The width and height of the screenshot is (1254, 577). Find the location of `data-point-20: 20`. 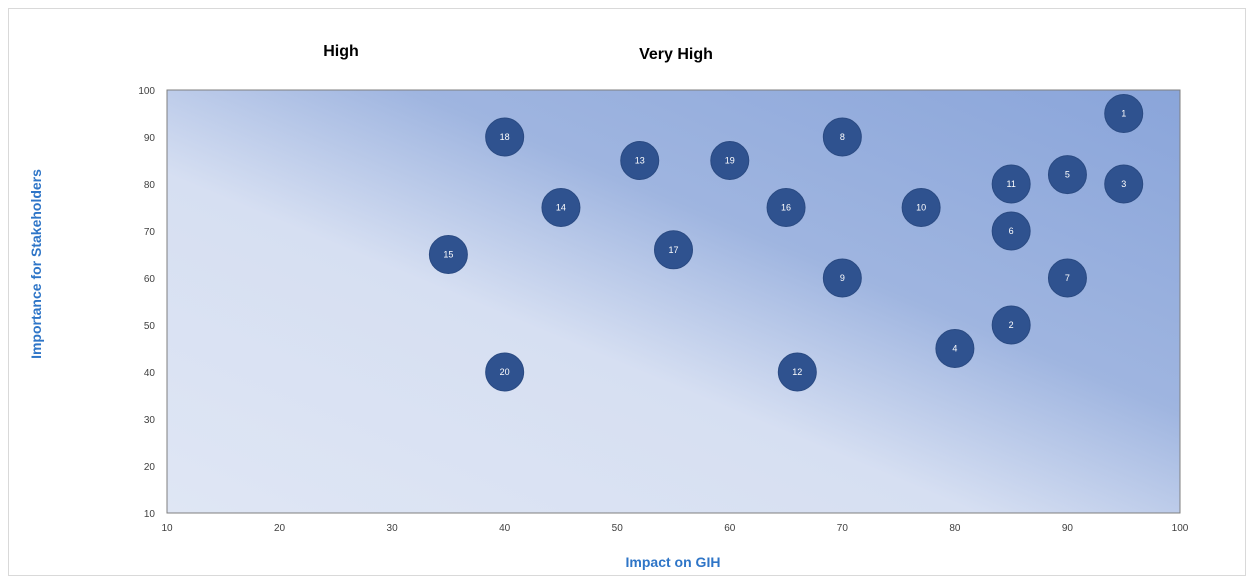

data-point-20: 20 is located at coordinates (505, 372).